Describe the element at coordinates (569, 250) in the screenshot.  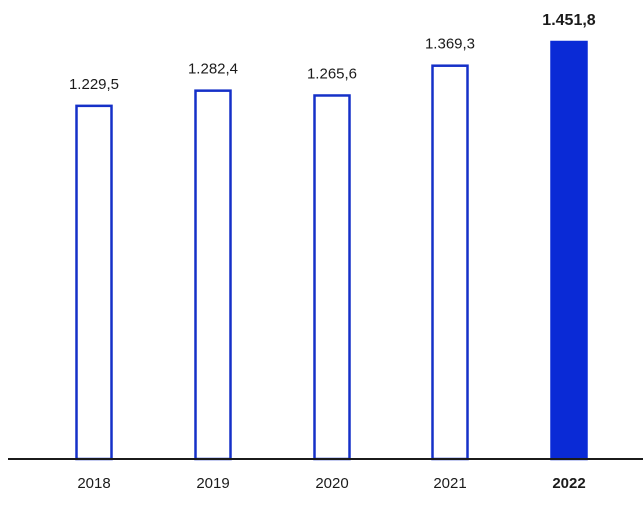
I see `bar-2022` at that location.